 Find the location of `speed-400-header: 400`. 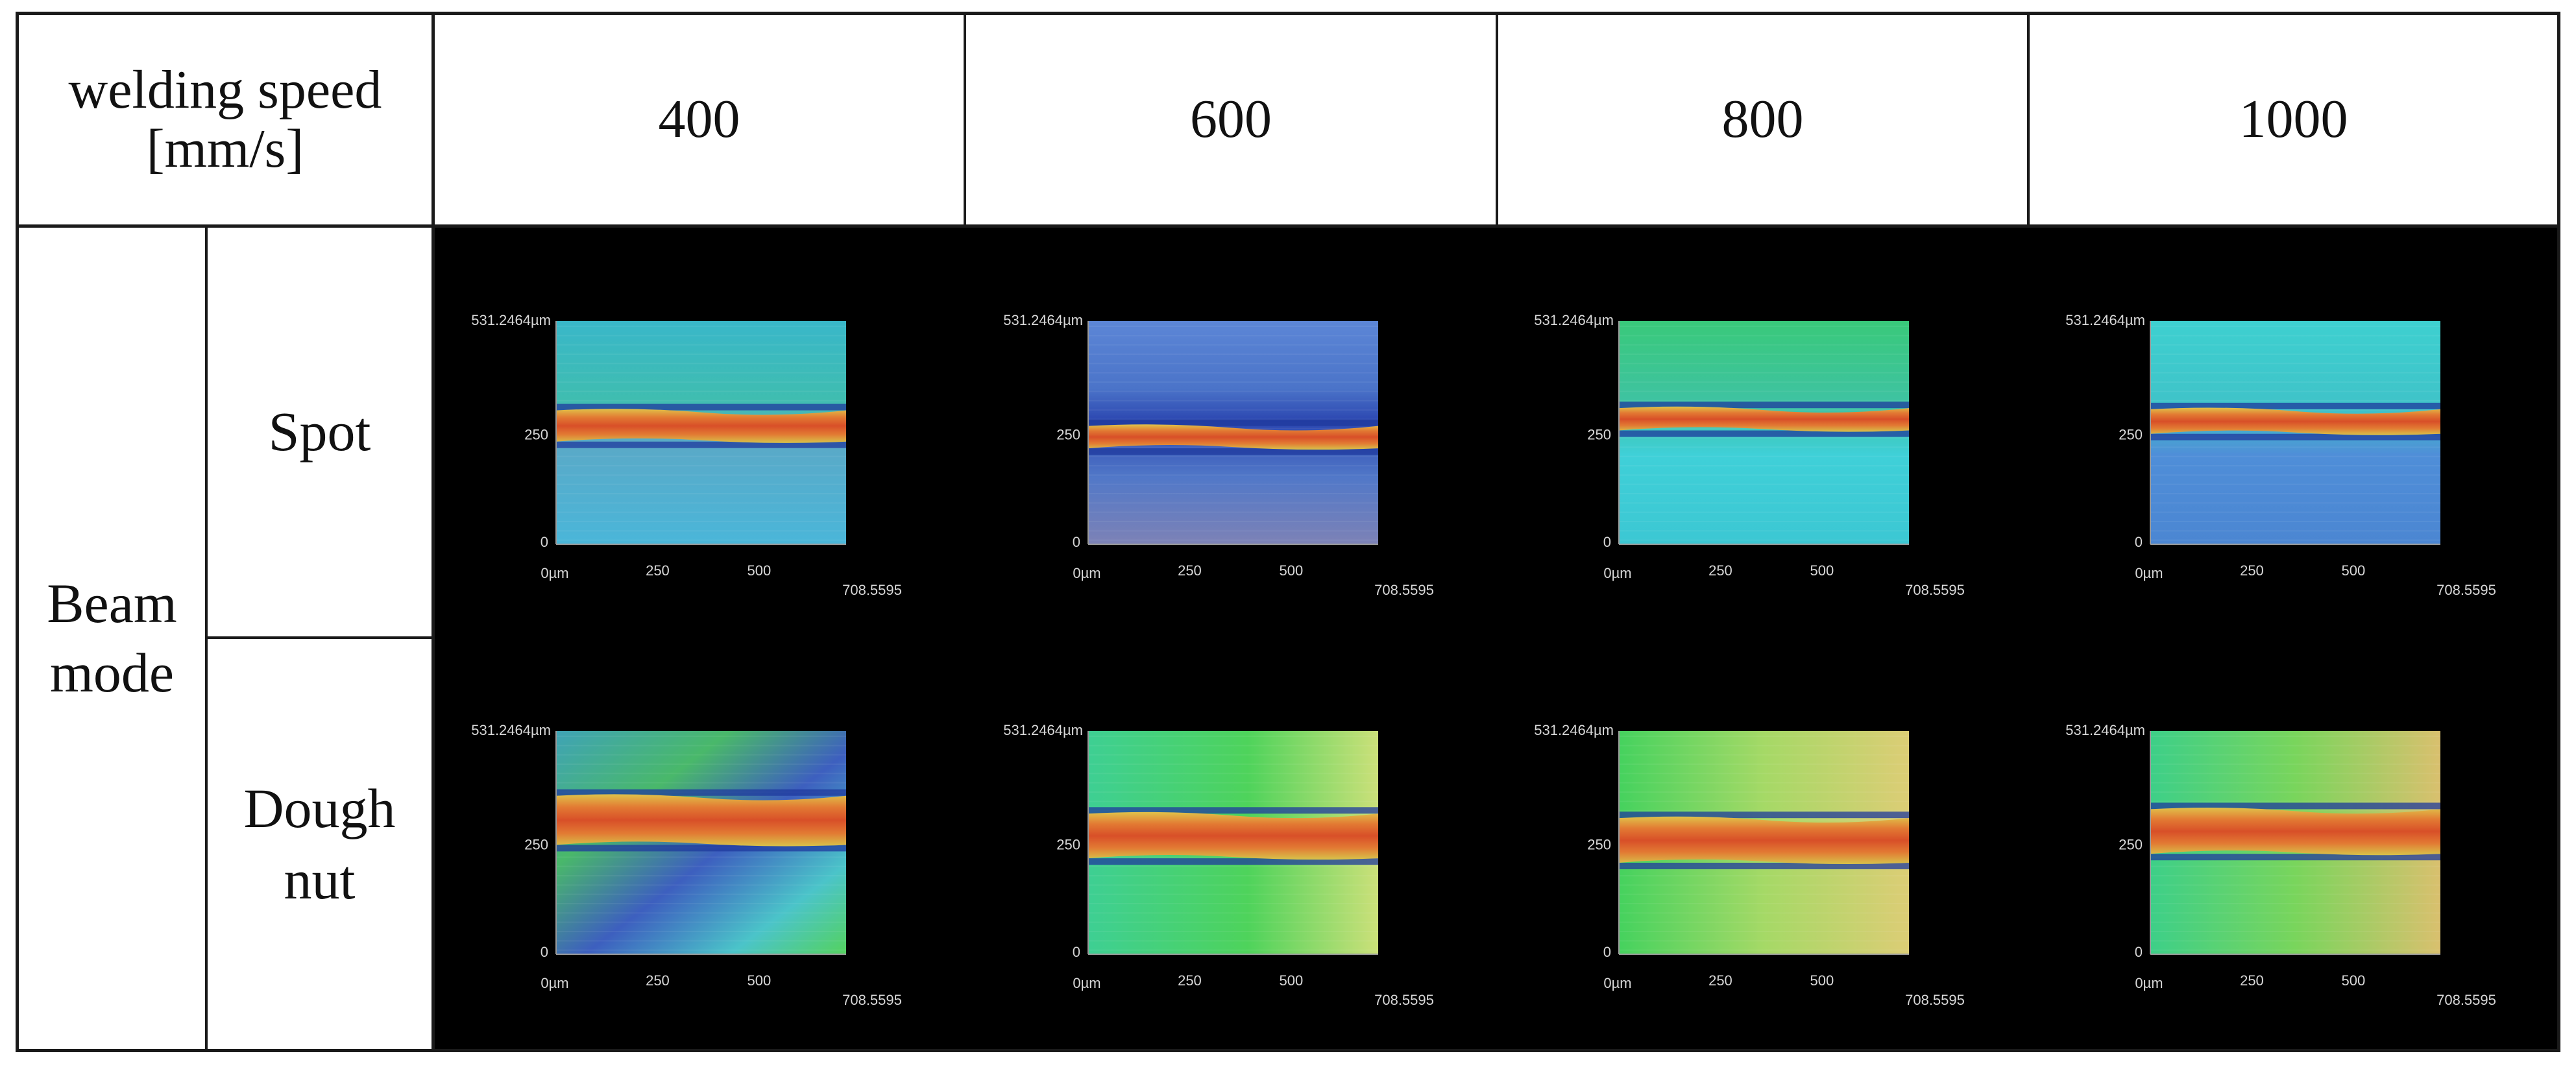

speed-400-header: 400 is located at coordinates (699, 119).